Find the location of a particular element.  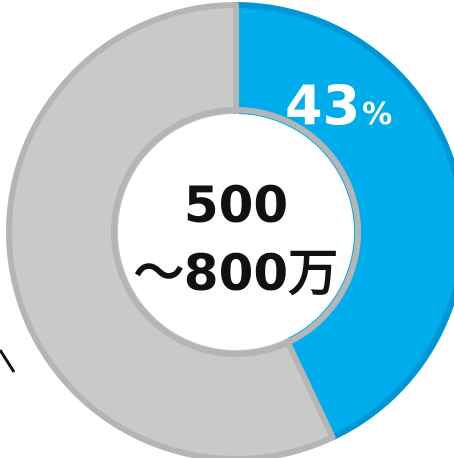

center-label-line1: 500 is located at coordinates (236, 205).